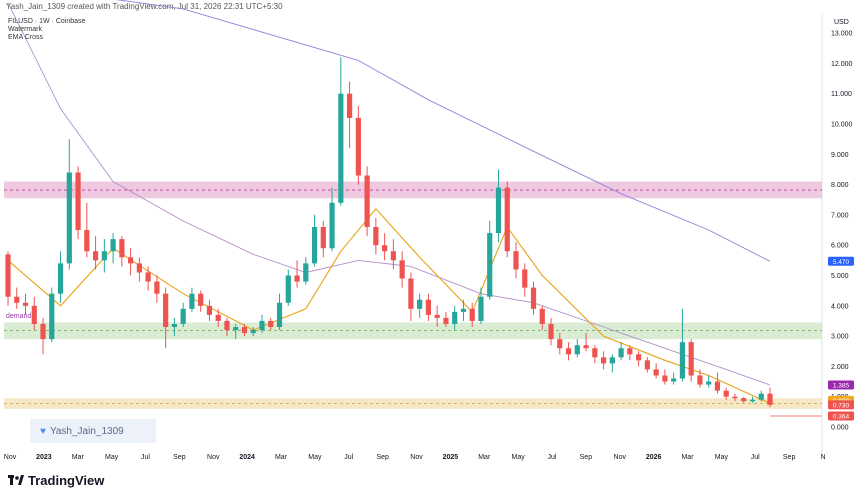  What do you see at coordinates (840, 185) in the screenshot?
I see `y-tick-label: 8.000` at bounding box center [840, 185].